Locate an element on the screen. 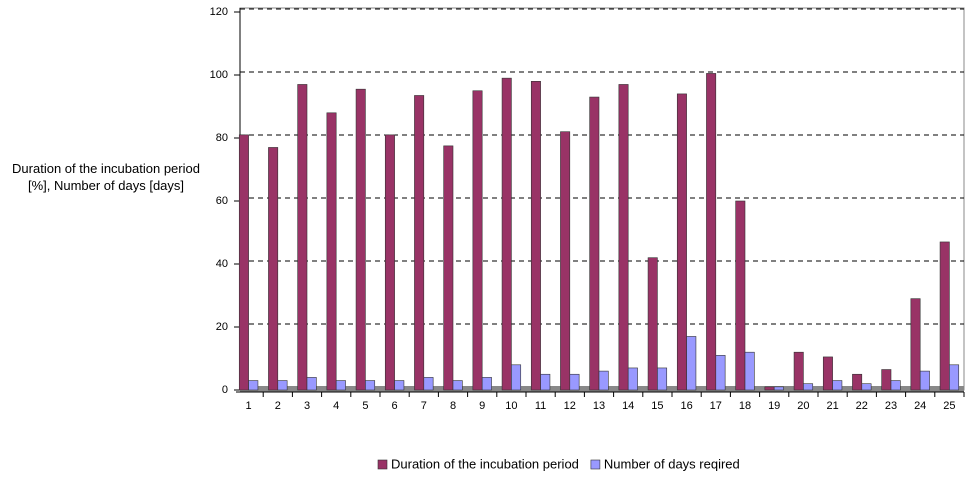 The height and width of the screenshot is (488, 966). y-tick-label: 20 is located at coordinates (222, 327).